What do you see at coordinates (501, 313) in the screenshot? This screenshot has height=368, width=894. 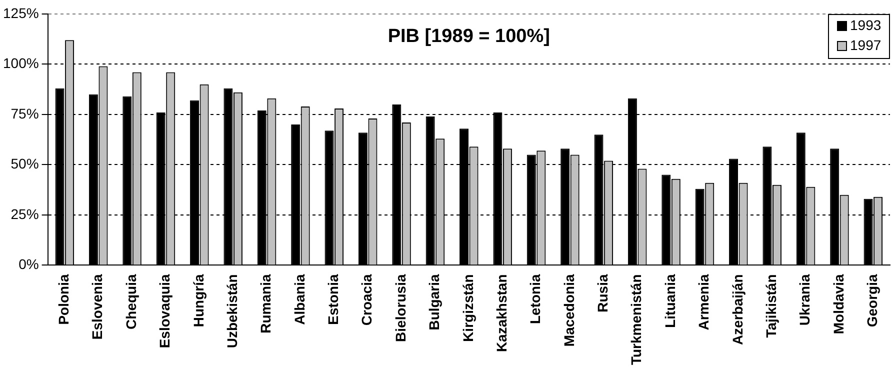 I see `x-tick-label: Kazakhstan` at bounding box center [501, 313].